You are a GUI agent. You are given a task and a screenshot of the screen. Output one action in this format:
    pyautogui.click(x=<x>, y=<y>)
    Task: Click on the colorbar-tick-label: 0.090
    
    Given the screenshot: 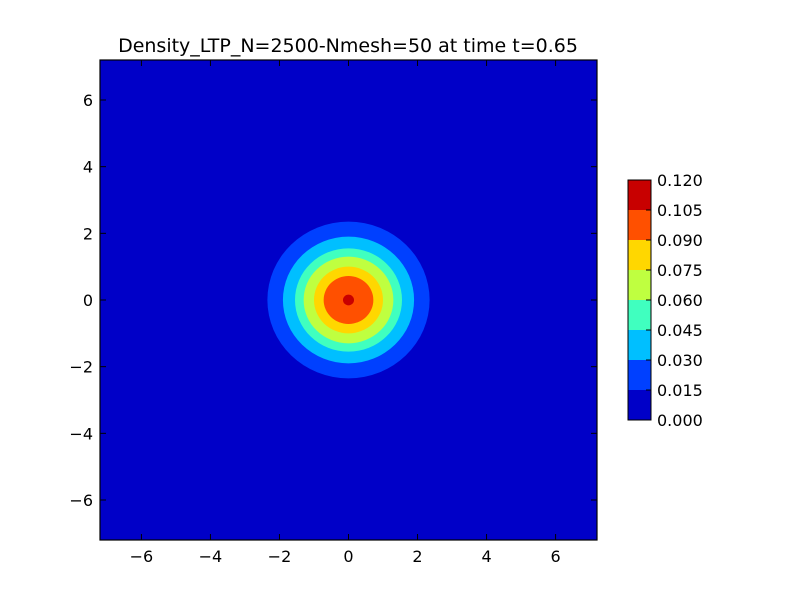 What is the action you would take?
    pyautogui.click(x=680, y=240)
    